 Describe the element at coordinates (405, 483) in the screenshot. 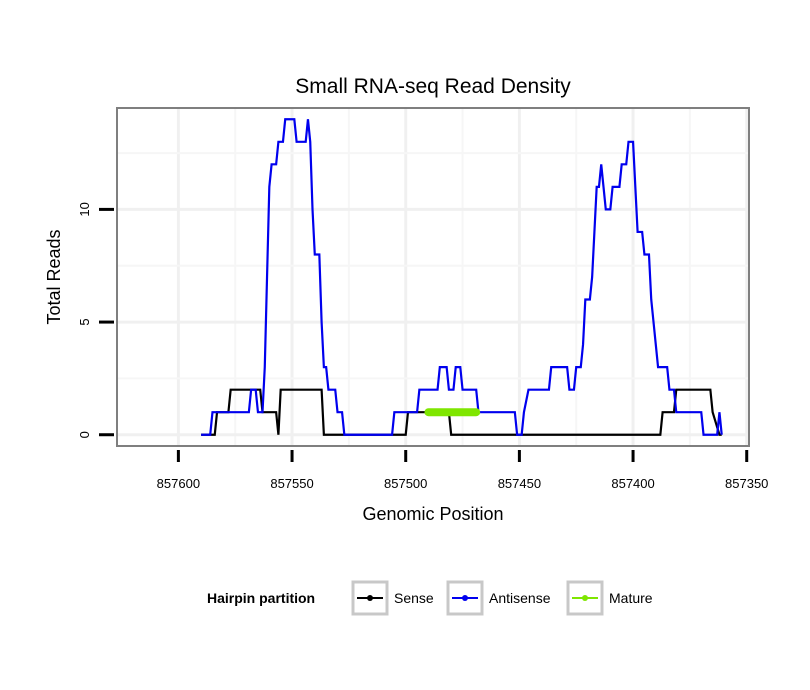

I see `x-tick-label: 857500` at that location.